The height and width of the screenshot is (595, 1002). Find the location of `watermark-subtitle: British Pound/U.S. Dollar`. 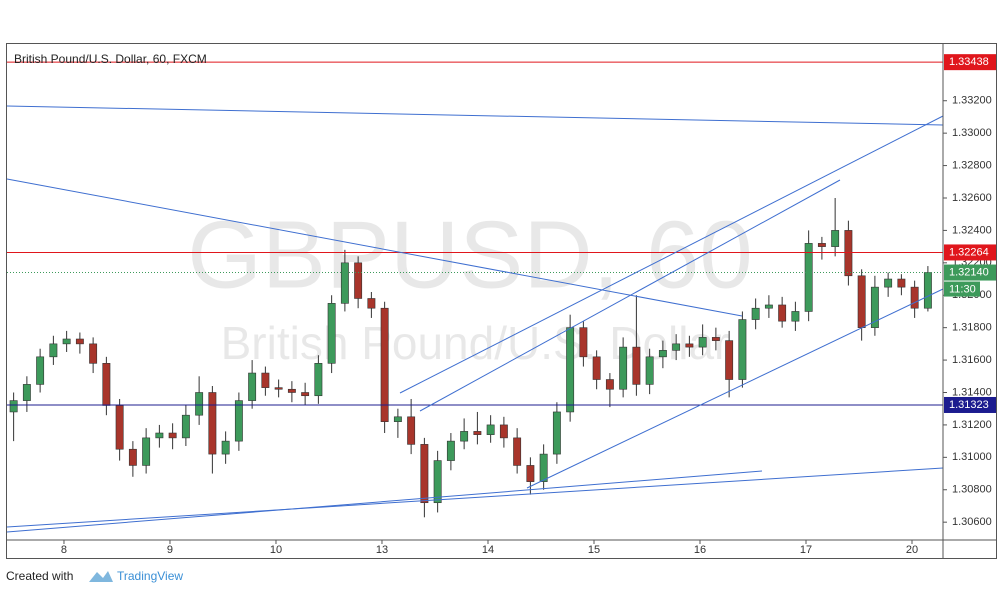

watermark-subtitle: British Pound/U.S. Dollar is located at coordinates (475, 343).